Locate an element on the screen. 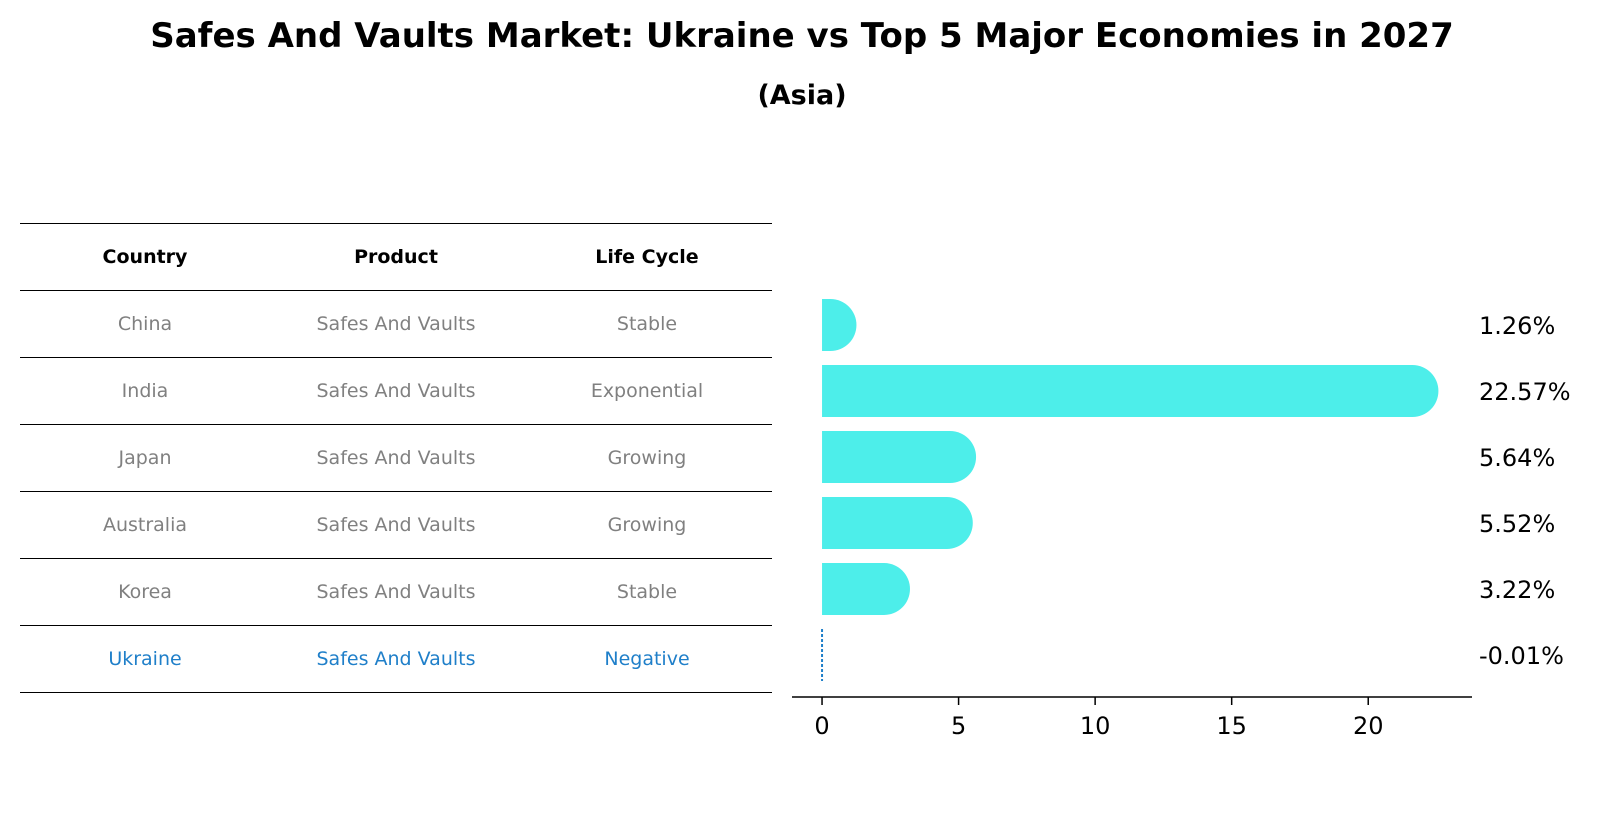 Image resolution: width=1604 pixels, height=823 pixels. header-country: Country is located at coordinates (145, 257).